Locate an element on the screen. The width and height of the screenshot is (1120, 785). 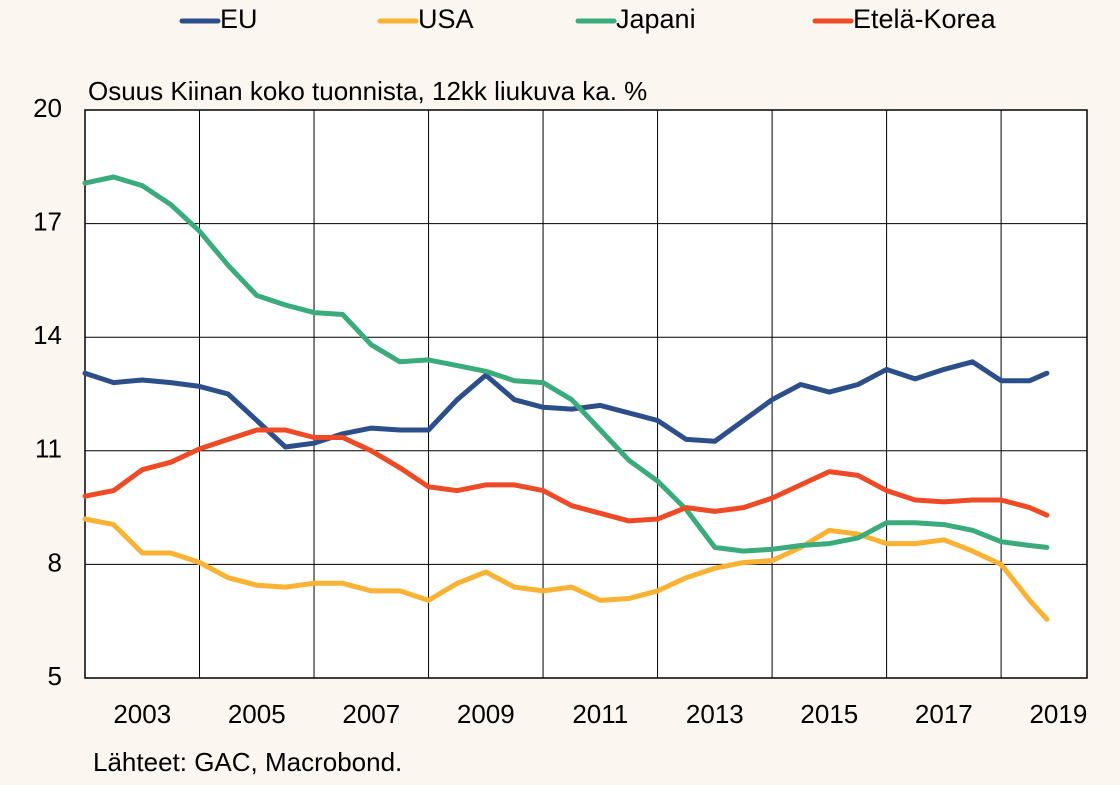
x-tick-label: 2009 is located at coordinates (486, 714).